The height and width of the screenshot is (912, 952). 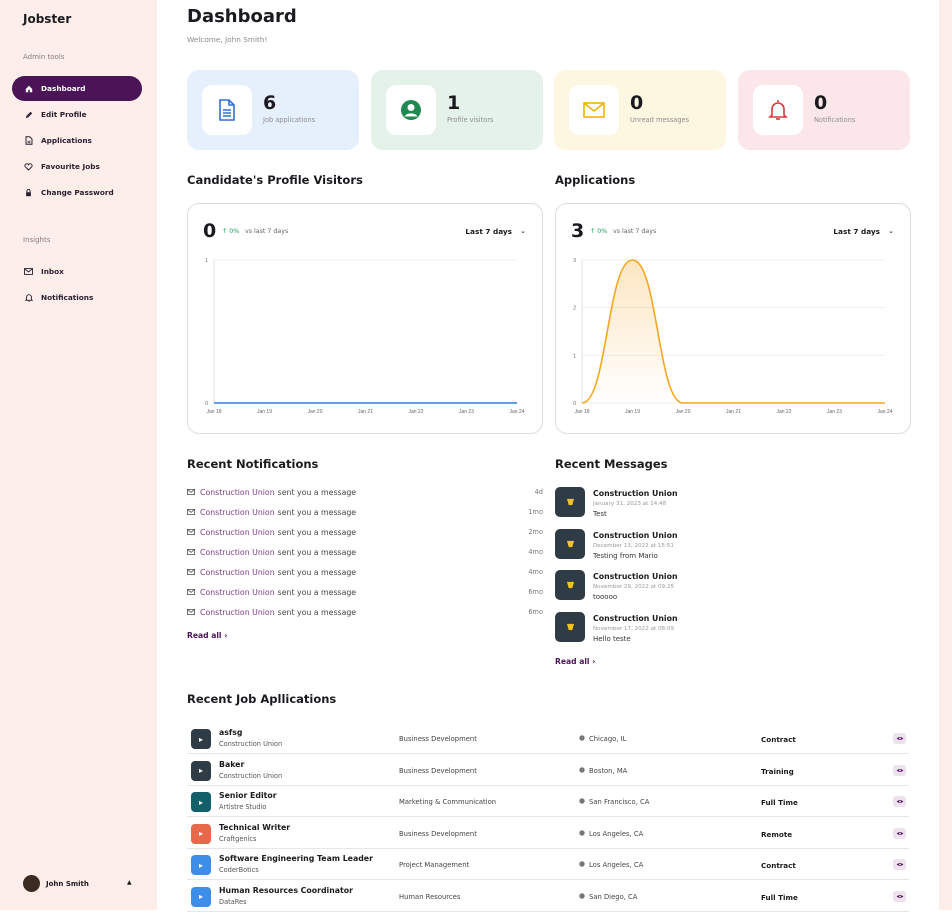 I want to click on sidebar-item-label: Favourite Jobs, so click(x=70, y=166).